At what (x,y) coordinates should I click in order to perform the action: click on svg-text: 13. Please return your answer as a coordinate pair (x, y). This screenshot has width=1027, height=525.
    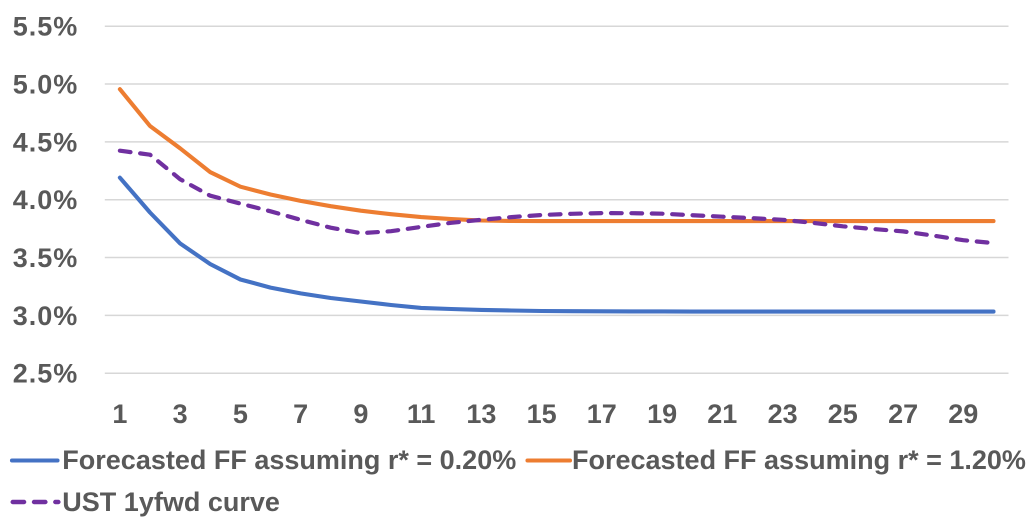
    Looking at the image, I should click on (481, 414).